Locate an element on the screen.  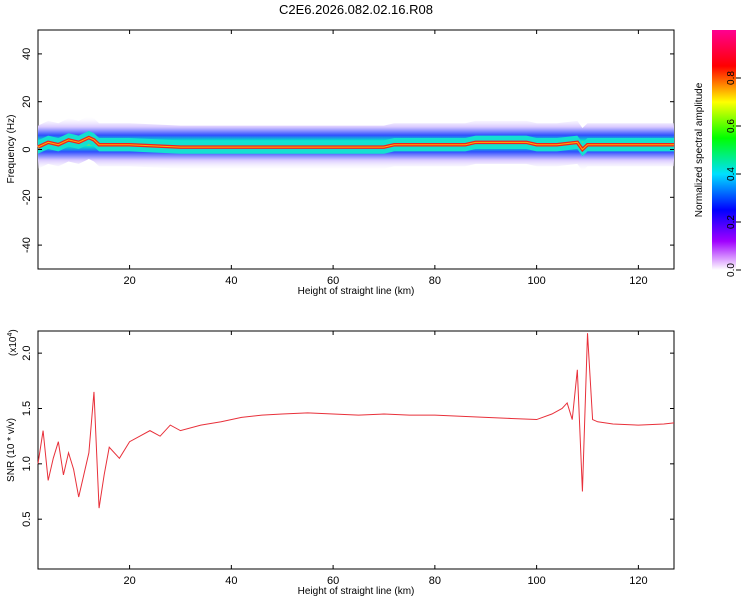
y-tick-label: -20 is located at coordinates (27, 197).